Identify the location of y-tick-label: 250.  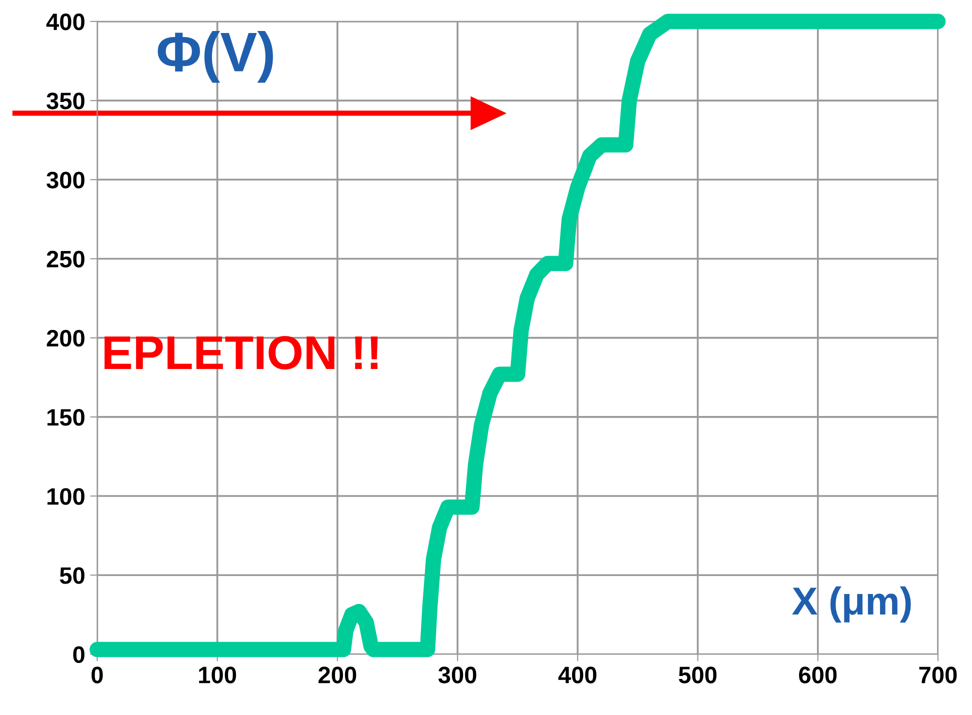
(65, 259).